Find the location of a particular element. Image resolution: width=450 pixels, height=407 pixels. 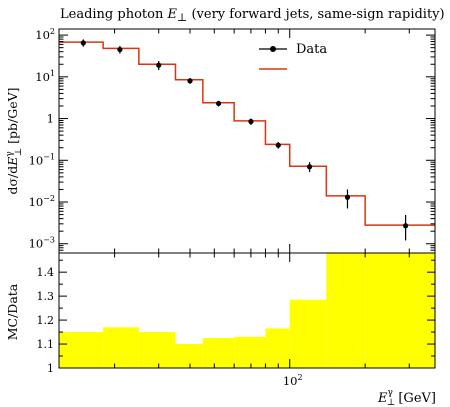

legend-data-marker is located at coordinates (273, 49).